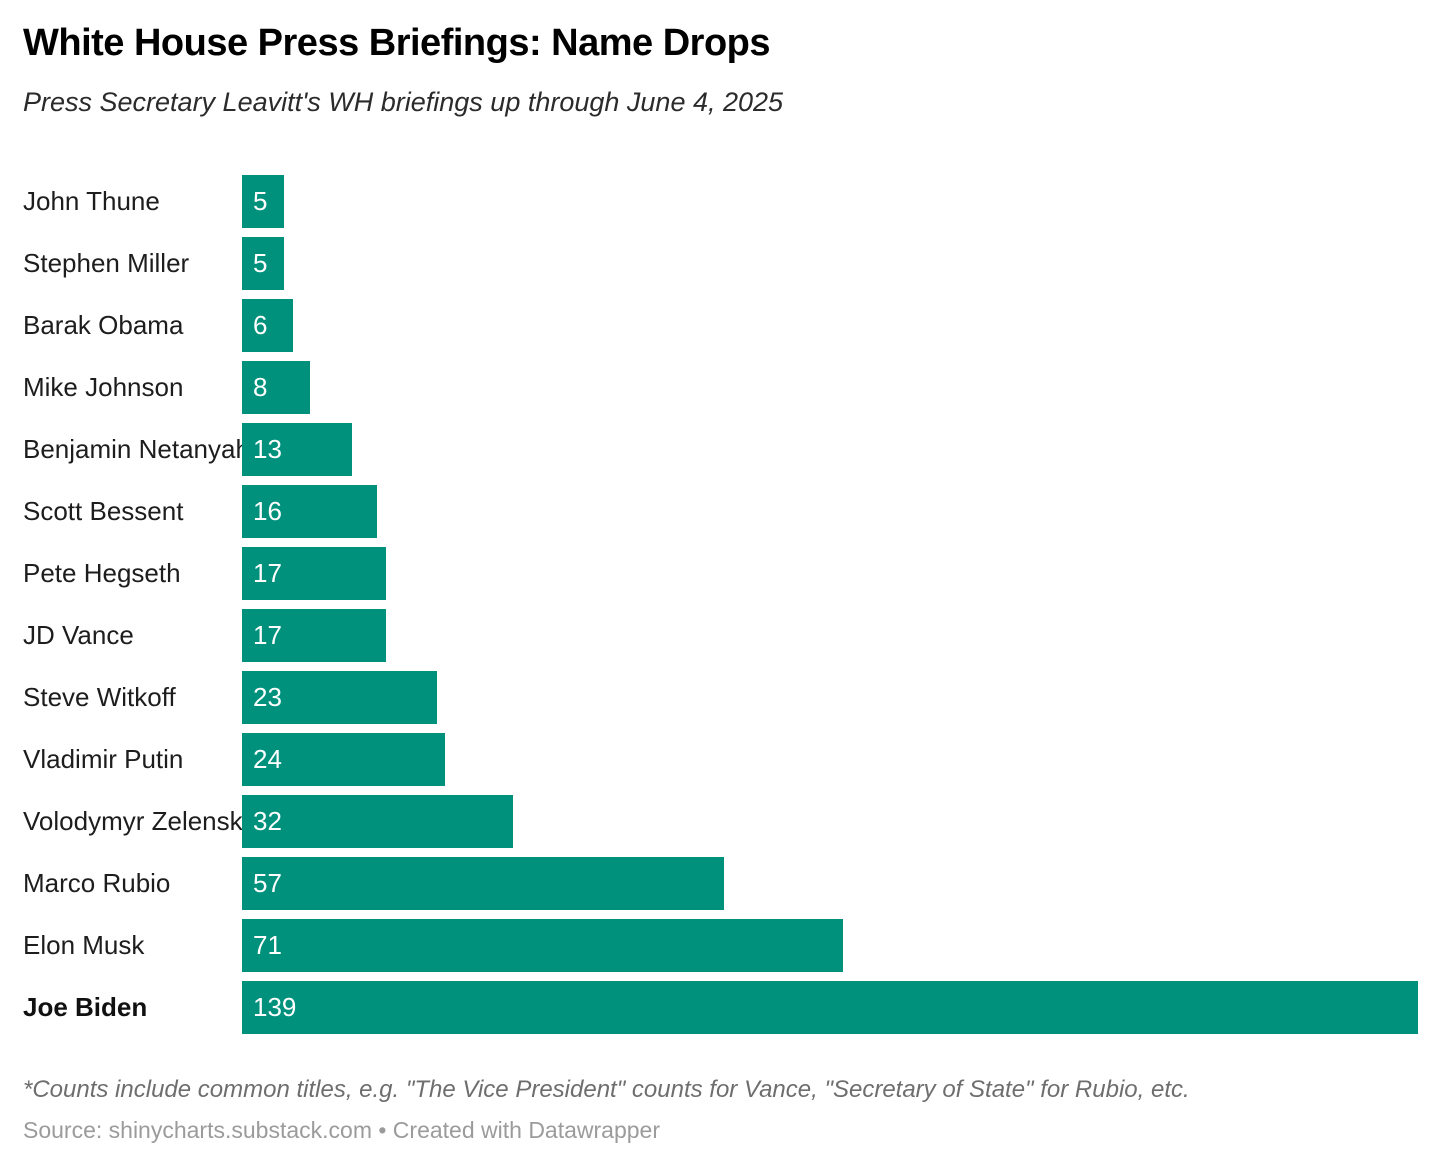 This screenshot has height=1162, width=1440. Describe the element at coordinates (830, 388) in the screenshot. I see `bar-track: 8` at that location.